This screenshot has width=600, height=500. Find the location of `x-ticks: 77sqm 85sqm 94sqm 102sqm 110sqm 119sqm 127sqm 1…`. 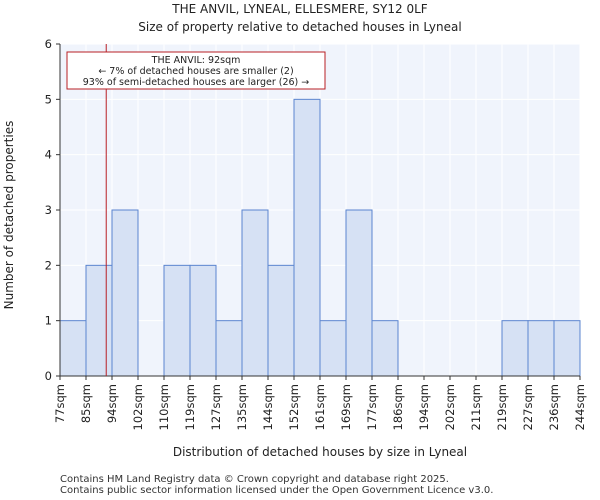

x-ticks: 77sqm 85sqm 94sqm 102sqm 110sqm 119sqm 127sqm 1… is located at coordinates (320, 403).